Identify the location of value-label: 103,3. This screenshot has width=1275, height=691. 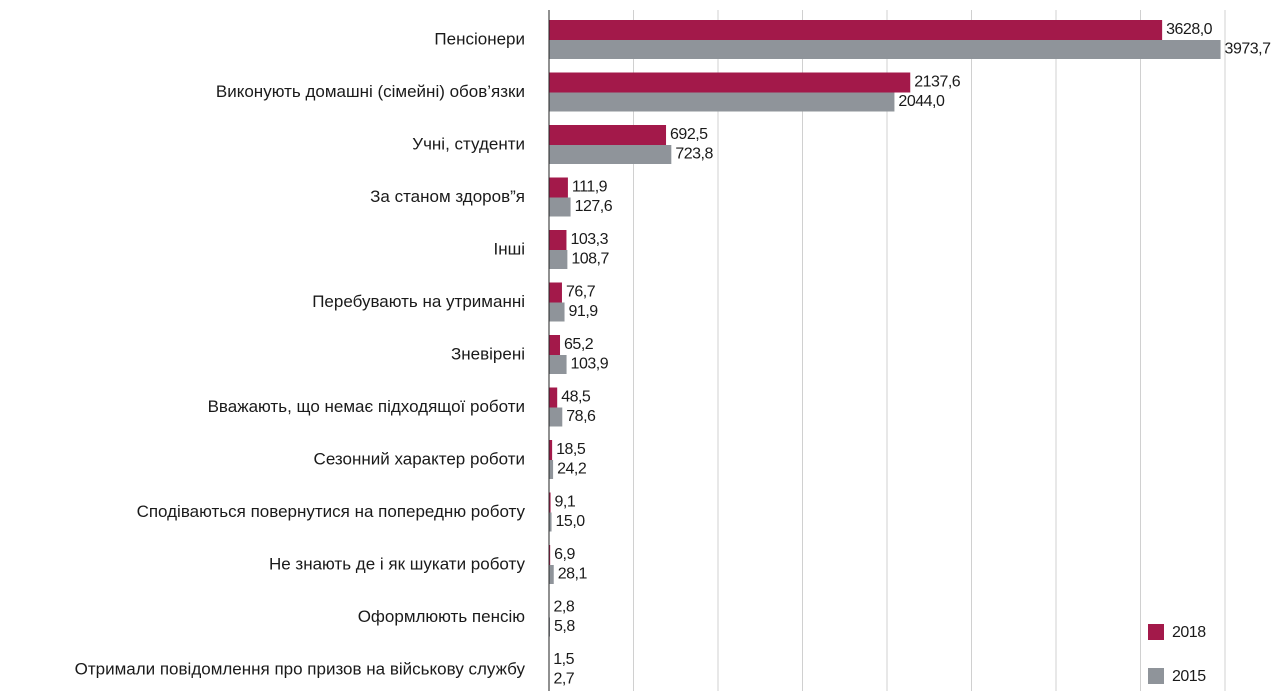
(589, 239).